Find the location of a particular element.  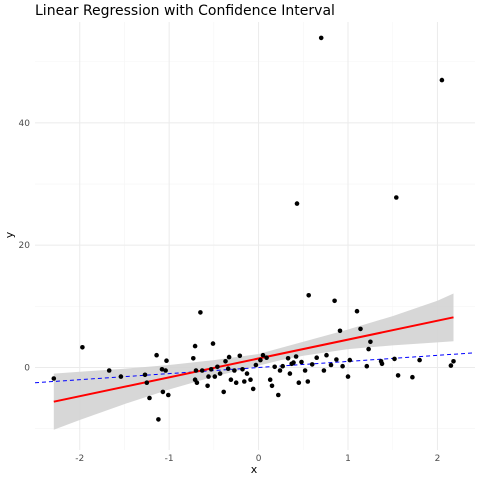

x-tick-label: 0 is located at coordinates (259, 459).